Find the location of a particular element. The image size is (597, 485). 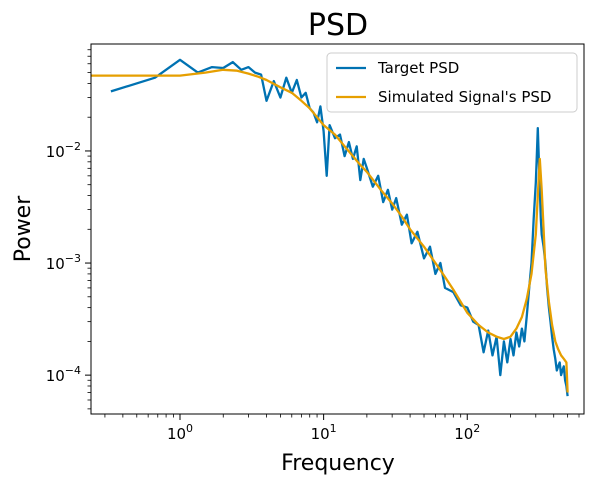

legend-label-simulated-psd: Simulated Signal's PSD is located at coordinates (464, 97).